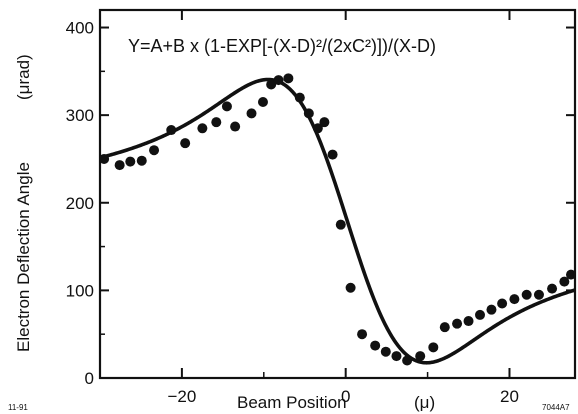 The image size is (578, 414). Describe the element at coordinates (80, 28) in the screenshot. I see `y-tick-label: 400` at that location.